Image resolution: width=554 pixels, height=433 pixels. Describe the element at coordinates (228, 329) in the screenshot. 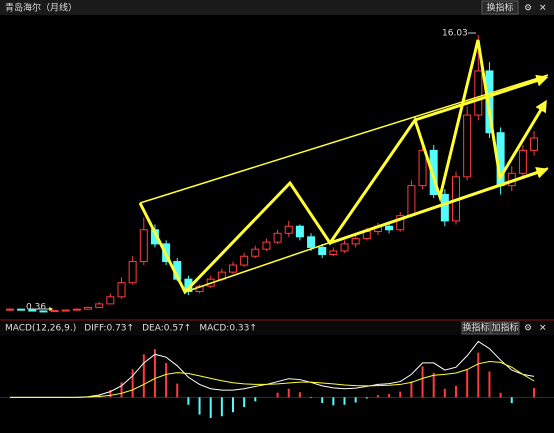

I see `macd-legend-label: MACD:0.33↑` at that location.